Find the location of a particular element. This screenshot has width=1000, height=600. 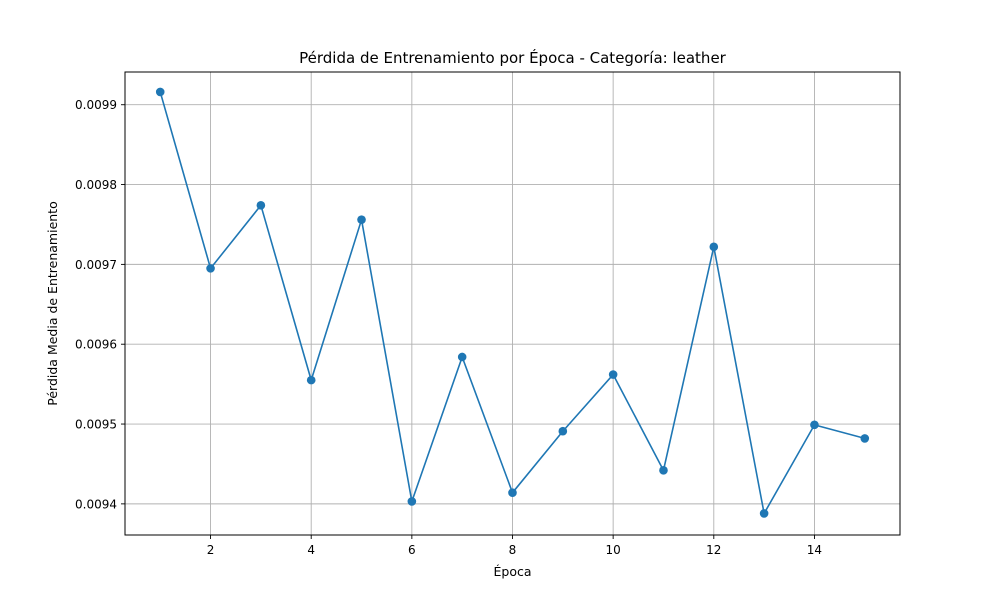

y-tick-label: 0.0099 is located at coordinates (96, 105).